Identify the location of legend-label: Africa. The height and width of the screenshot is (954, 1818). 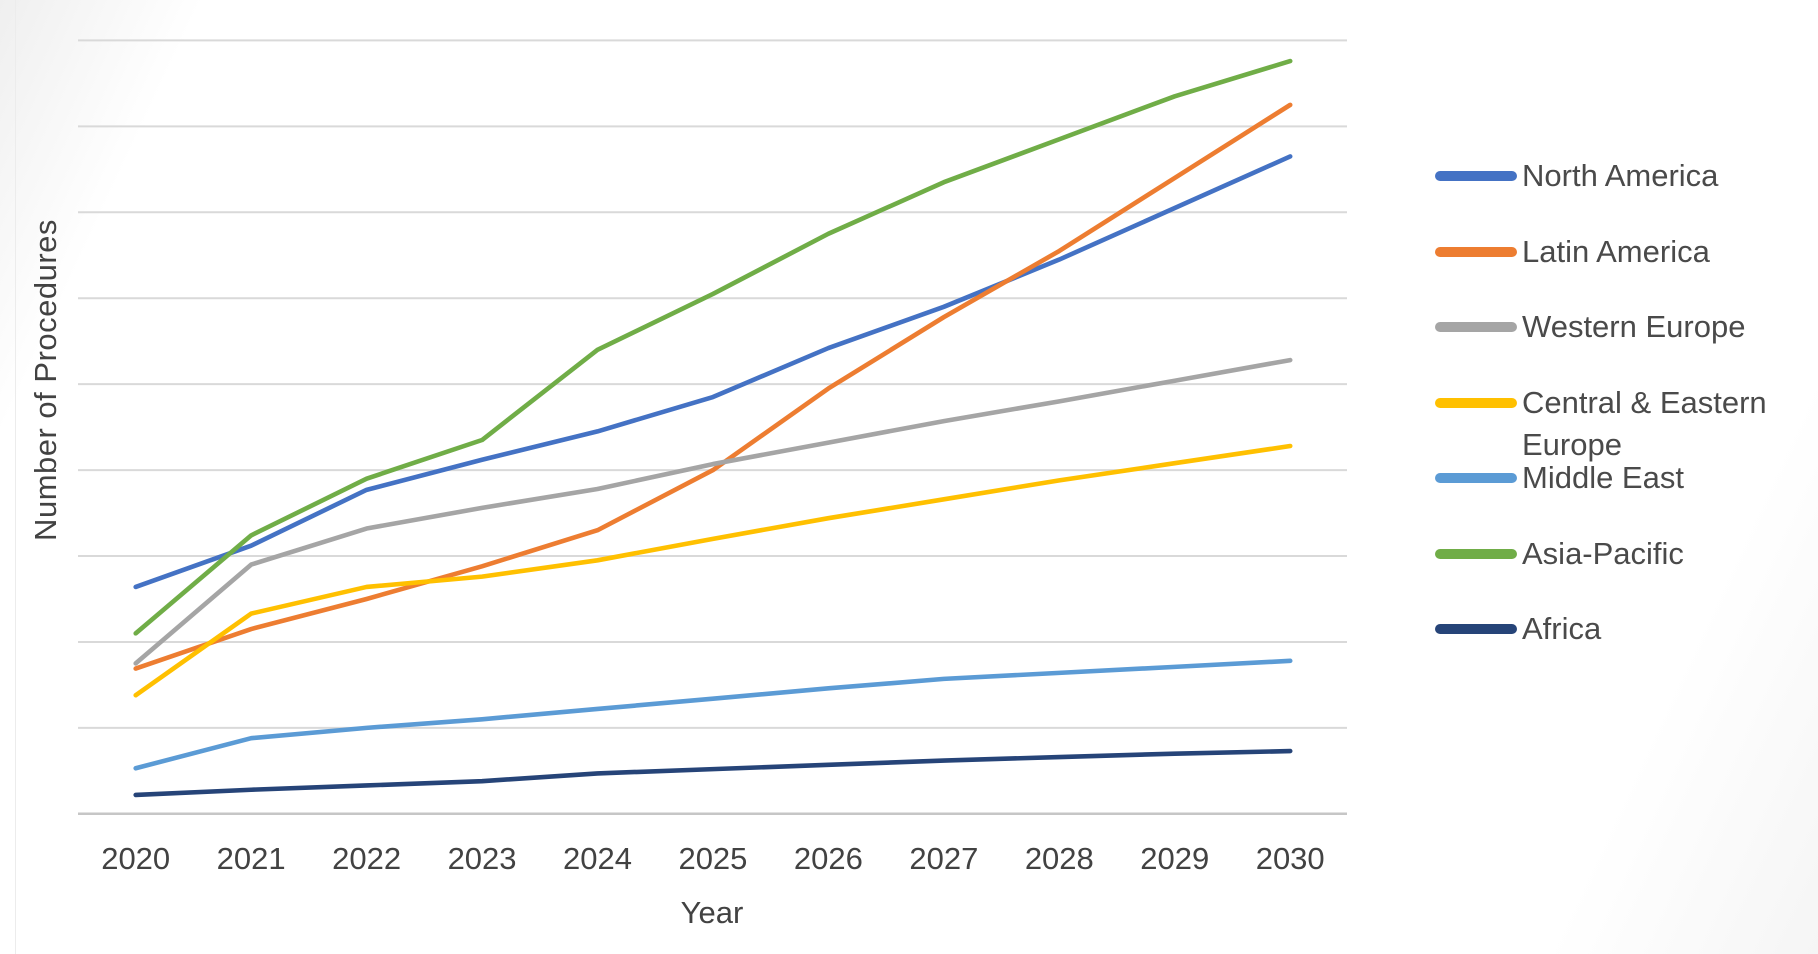
(1562, 628).